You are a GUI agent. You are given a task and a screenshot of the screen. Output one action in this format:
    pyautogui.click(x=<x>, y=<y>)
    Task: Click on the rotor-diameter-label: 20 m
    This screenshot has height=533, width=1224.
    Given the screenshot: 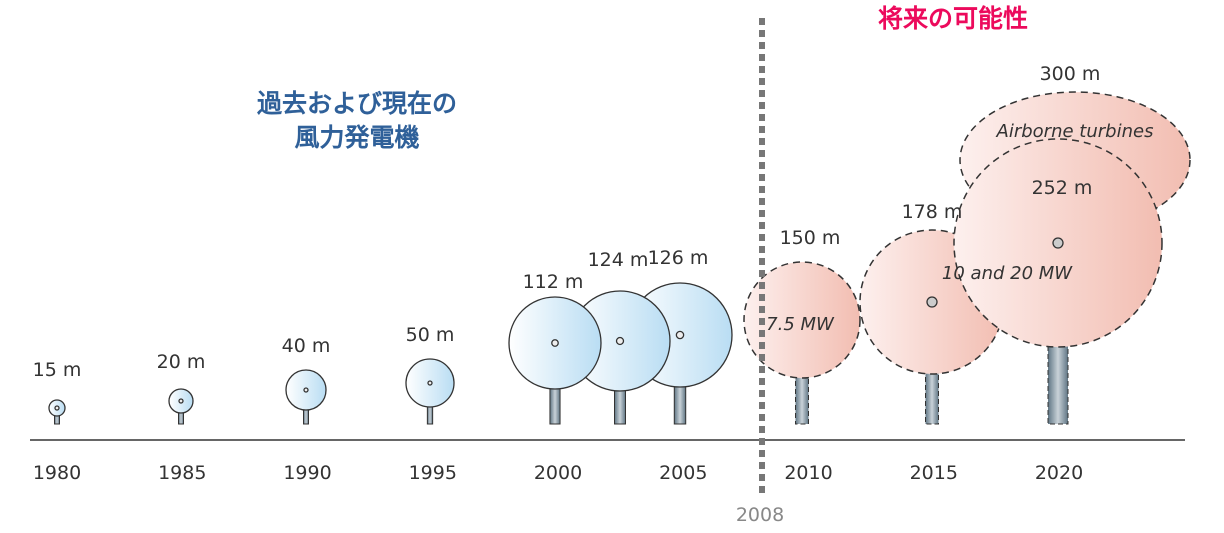 What is the action you would take?
    pyautogui.click(x=181, y=362)
    